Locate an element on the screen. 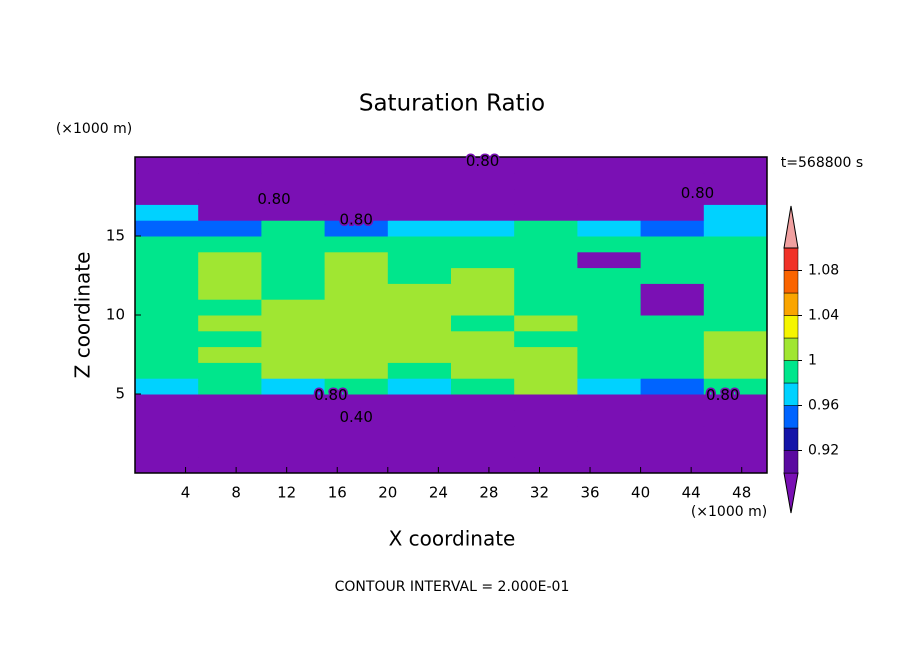  x-tick-label: 36 is located at coordinates (589, 493).